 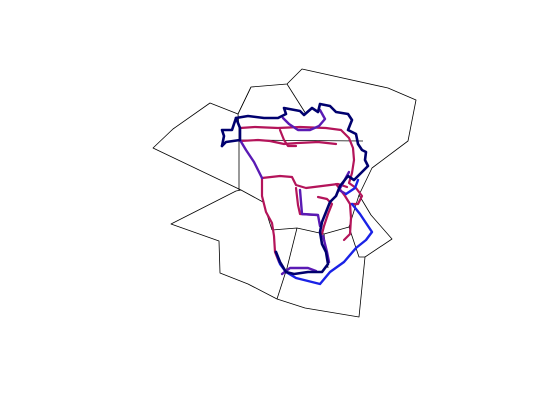 I want to click on route-group-dark, so click(x=295, y=189).